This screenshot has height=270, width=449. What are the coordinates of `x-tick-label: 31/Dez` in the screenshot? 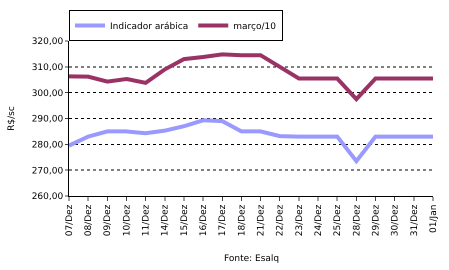 It's located at (415, 220).